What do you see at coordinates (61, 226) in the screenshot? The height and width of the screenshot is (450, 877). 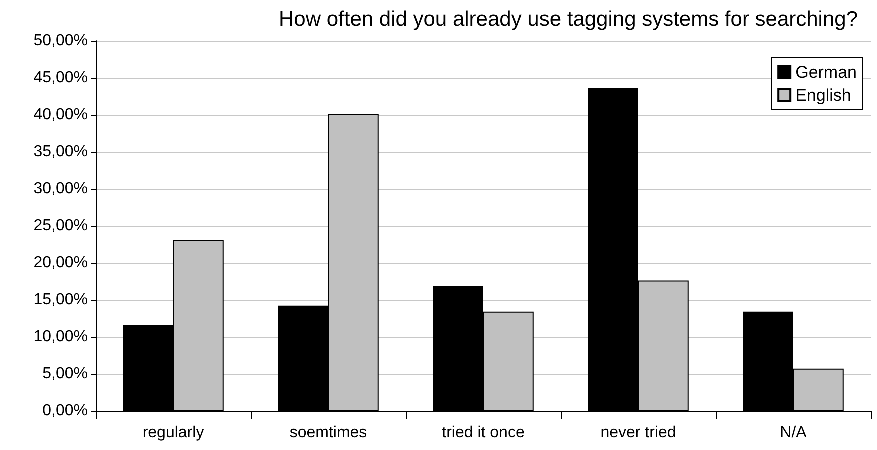 I see `y-tick-label: 25,00%` at bounding box center [61, 226].